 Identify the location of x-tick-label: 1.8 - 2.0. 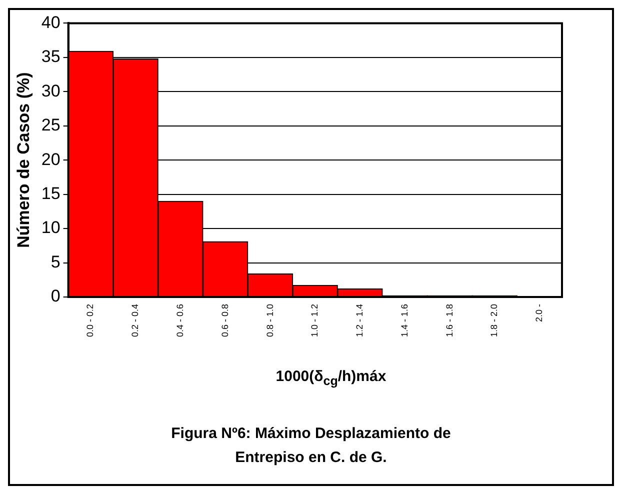
(494, 321).